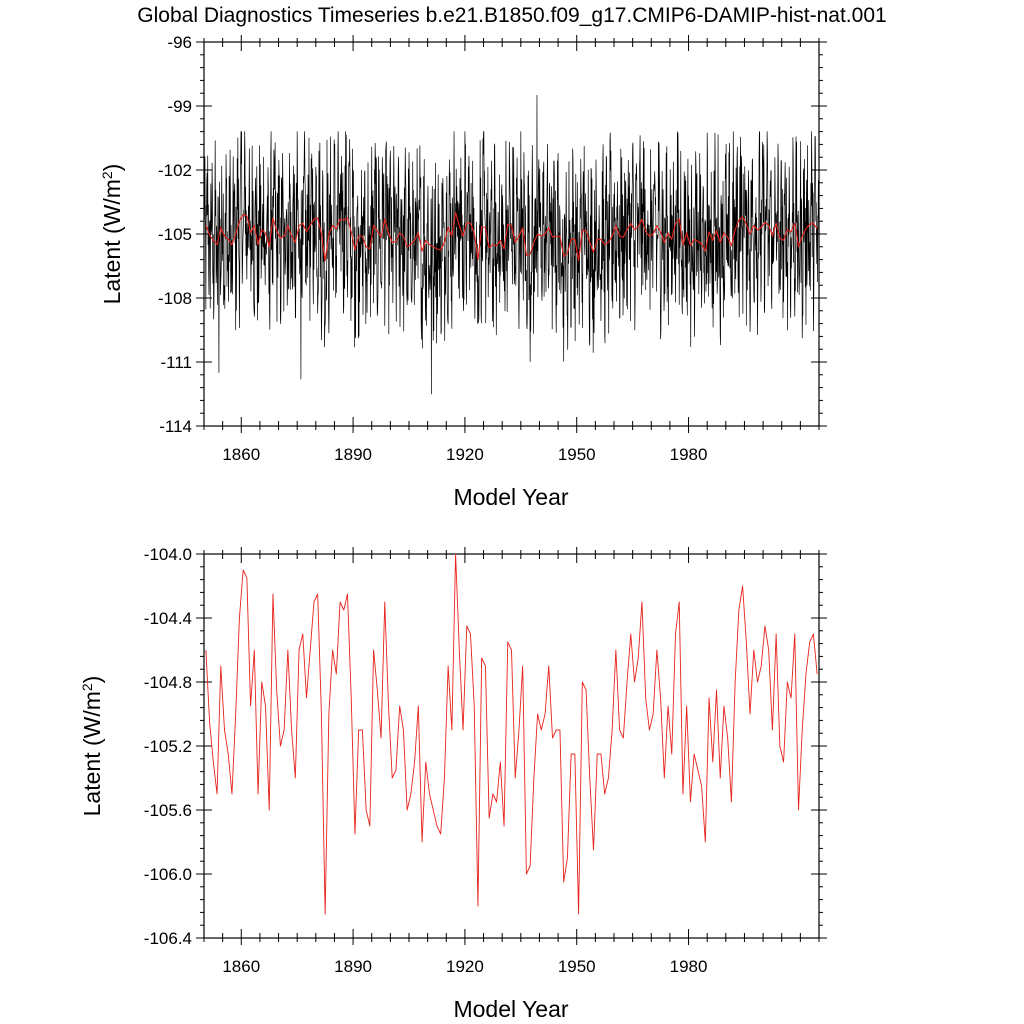 This screenshot has height=1024, width=1024. Describe the element at coordinates (175, 170) in the screenshot. I see `top-y-tick-label: -102` at that location.